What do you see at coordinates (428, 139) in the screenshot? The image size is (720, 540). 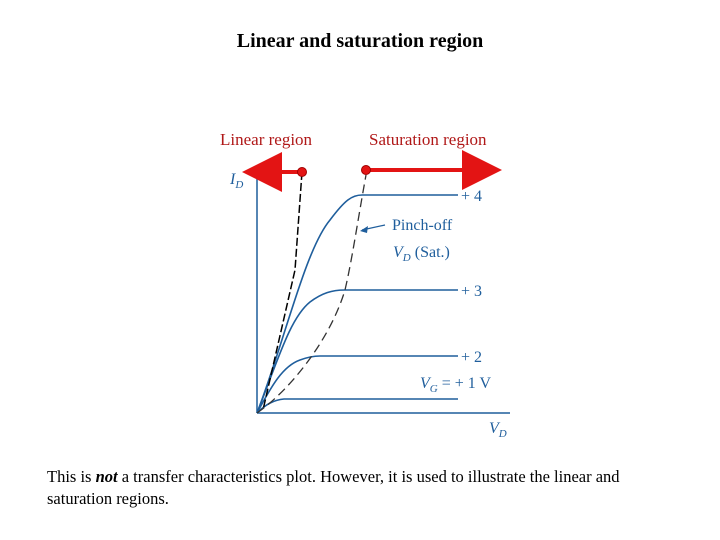 I see `saturation-region-label: Saturation region` at bounding box center [428, 139].